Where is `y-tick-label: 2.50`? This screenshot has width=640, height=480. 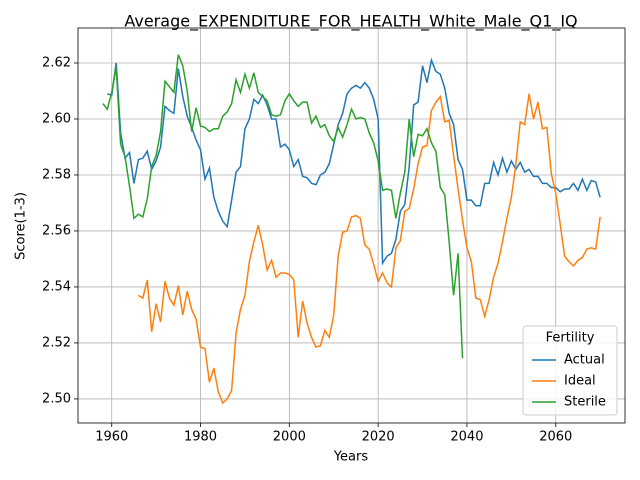 y-tick-label: 2.50 is located at coordinates (56, 398).